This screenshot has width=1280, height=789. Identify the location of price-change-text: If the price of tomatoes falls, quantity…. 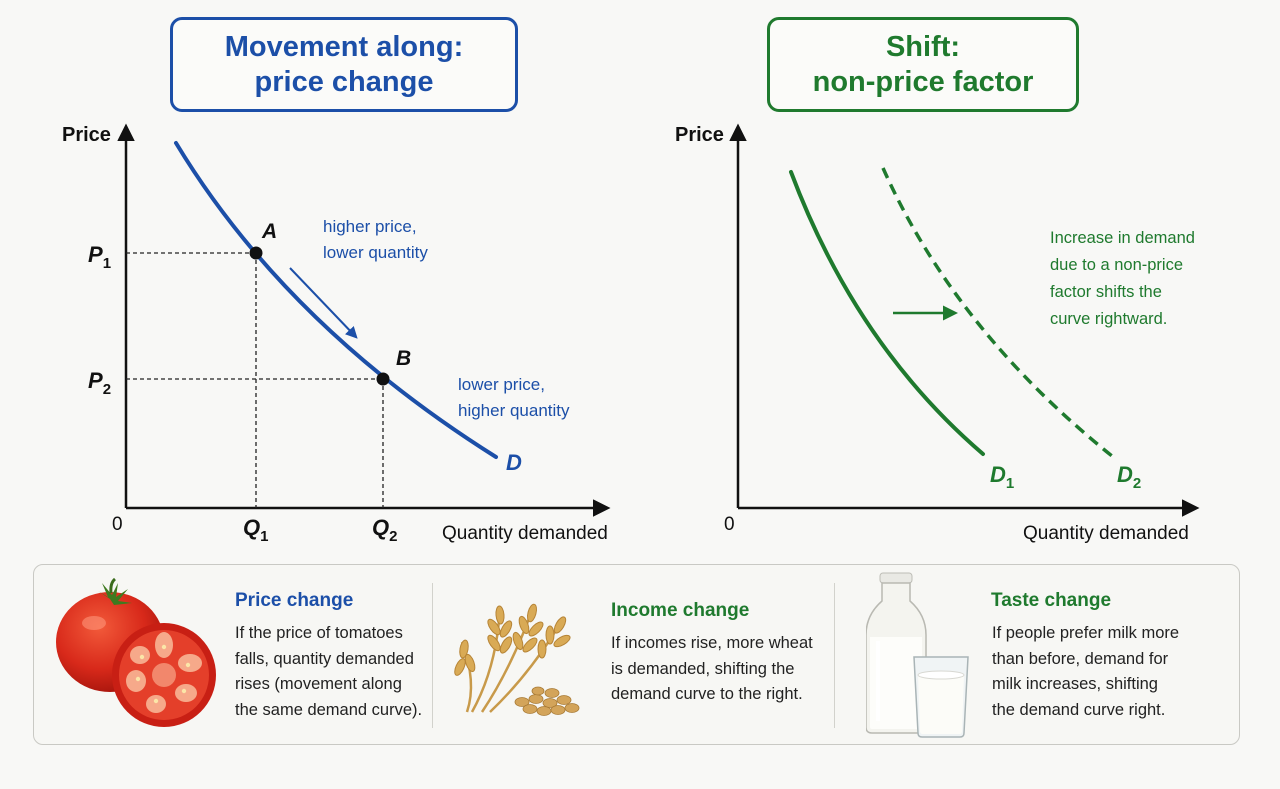
(328, 672).